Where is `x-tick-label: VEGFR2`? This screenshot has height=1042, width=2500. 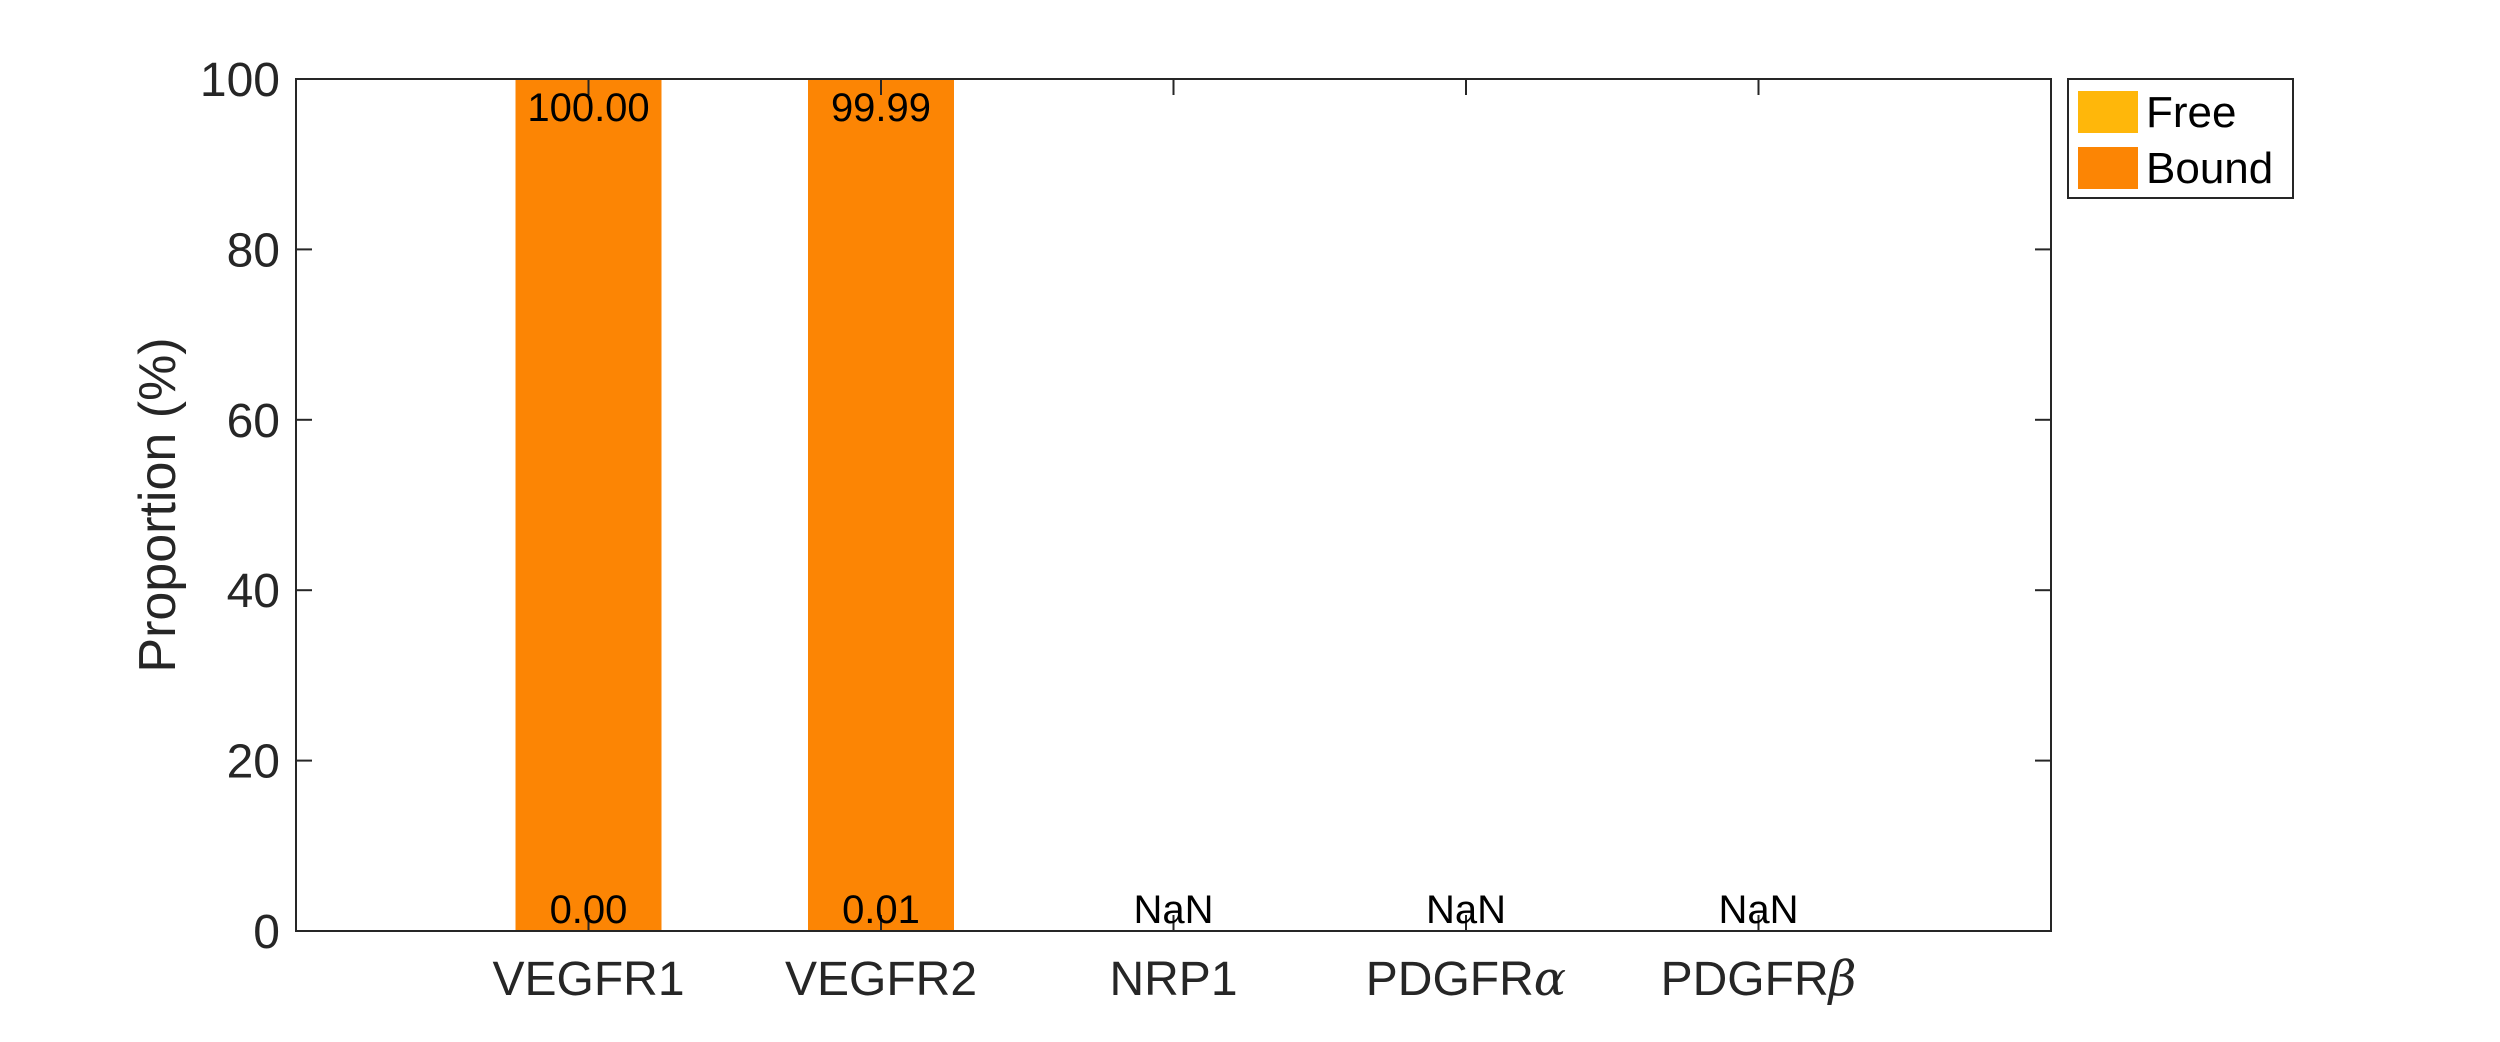
x-tick-label: VEGFR2 is located at coordinates (881, 979).